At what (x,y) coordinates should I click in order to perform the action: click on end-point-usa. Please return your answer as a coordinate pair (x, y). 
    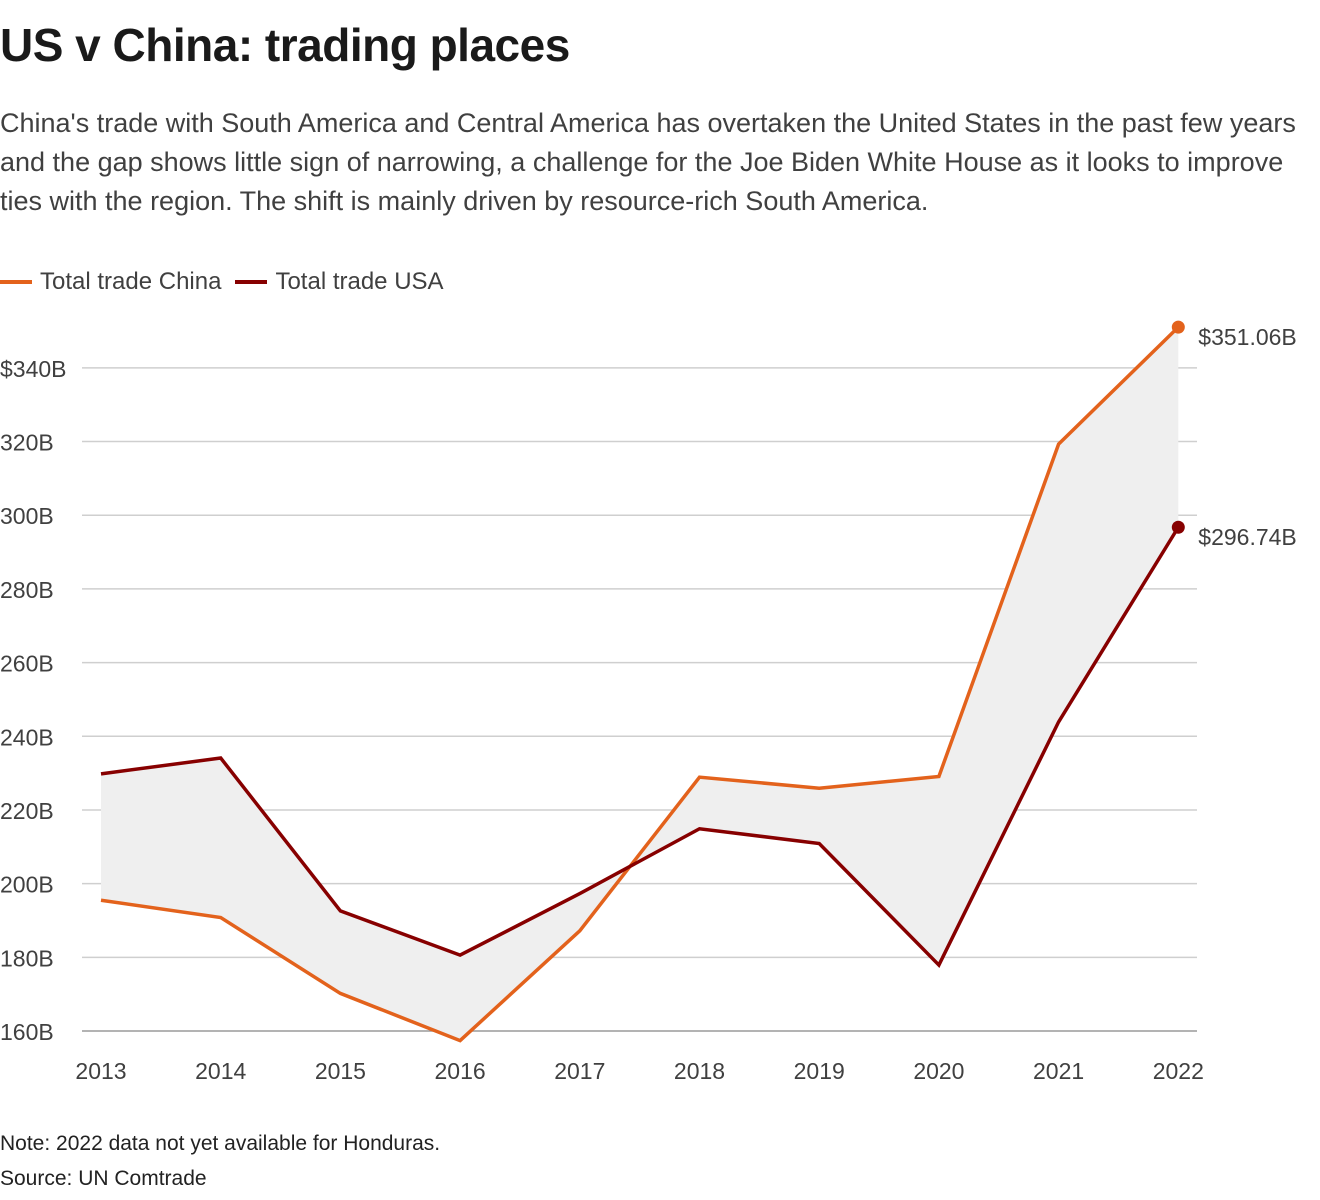
    Looking at the image, I should click on (1178, 527).